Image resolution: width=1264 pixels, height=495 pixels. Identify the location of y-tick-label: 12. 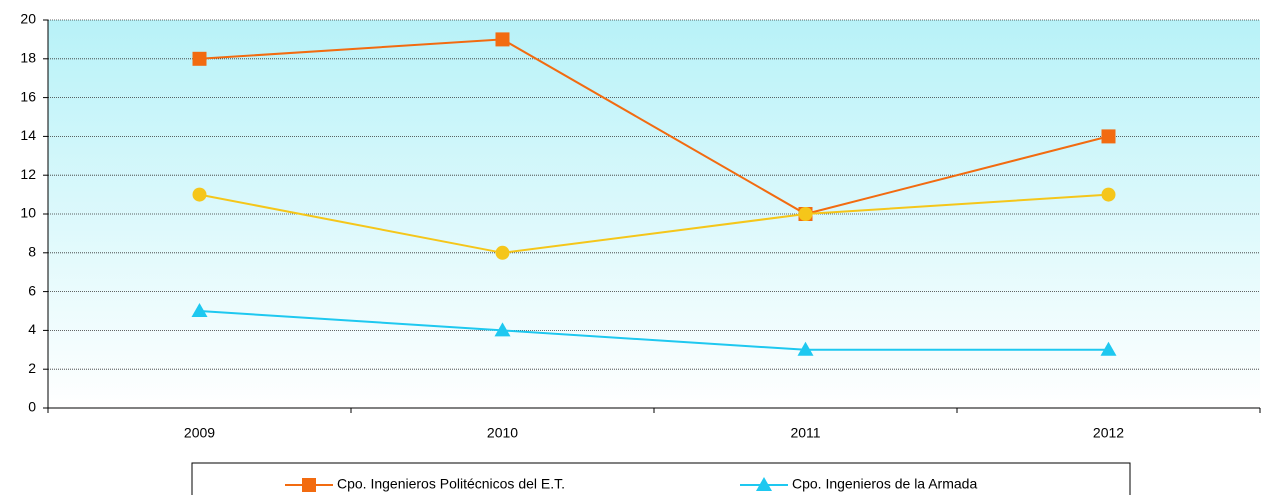
(28, 174).